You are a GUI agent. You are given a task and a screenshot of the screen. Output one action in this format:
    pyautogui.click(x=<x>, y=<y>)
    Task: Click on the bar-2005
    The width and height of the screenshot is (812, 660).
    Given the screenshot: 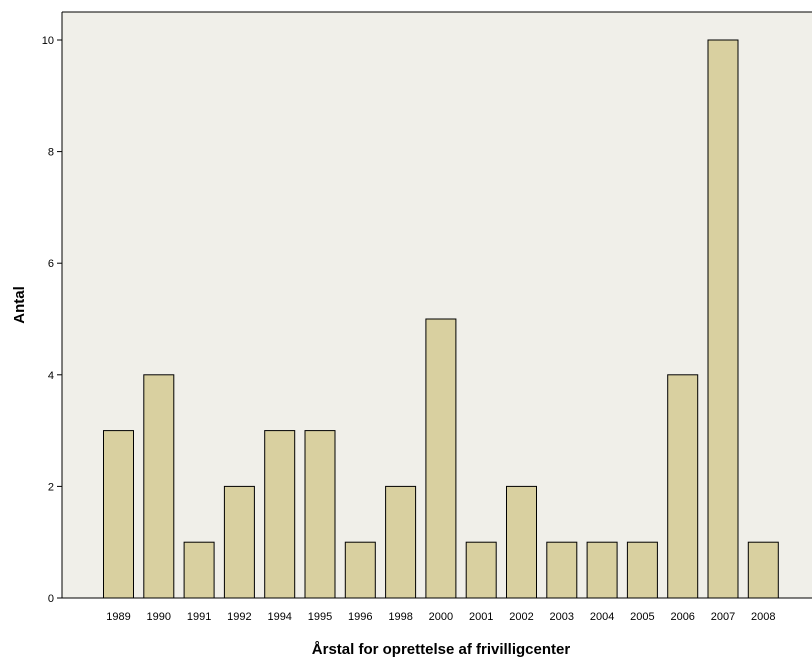 What is the action you would take?
    pyautogui.click(x=642, y=570)
    